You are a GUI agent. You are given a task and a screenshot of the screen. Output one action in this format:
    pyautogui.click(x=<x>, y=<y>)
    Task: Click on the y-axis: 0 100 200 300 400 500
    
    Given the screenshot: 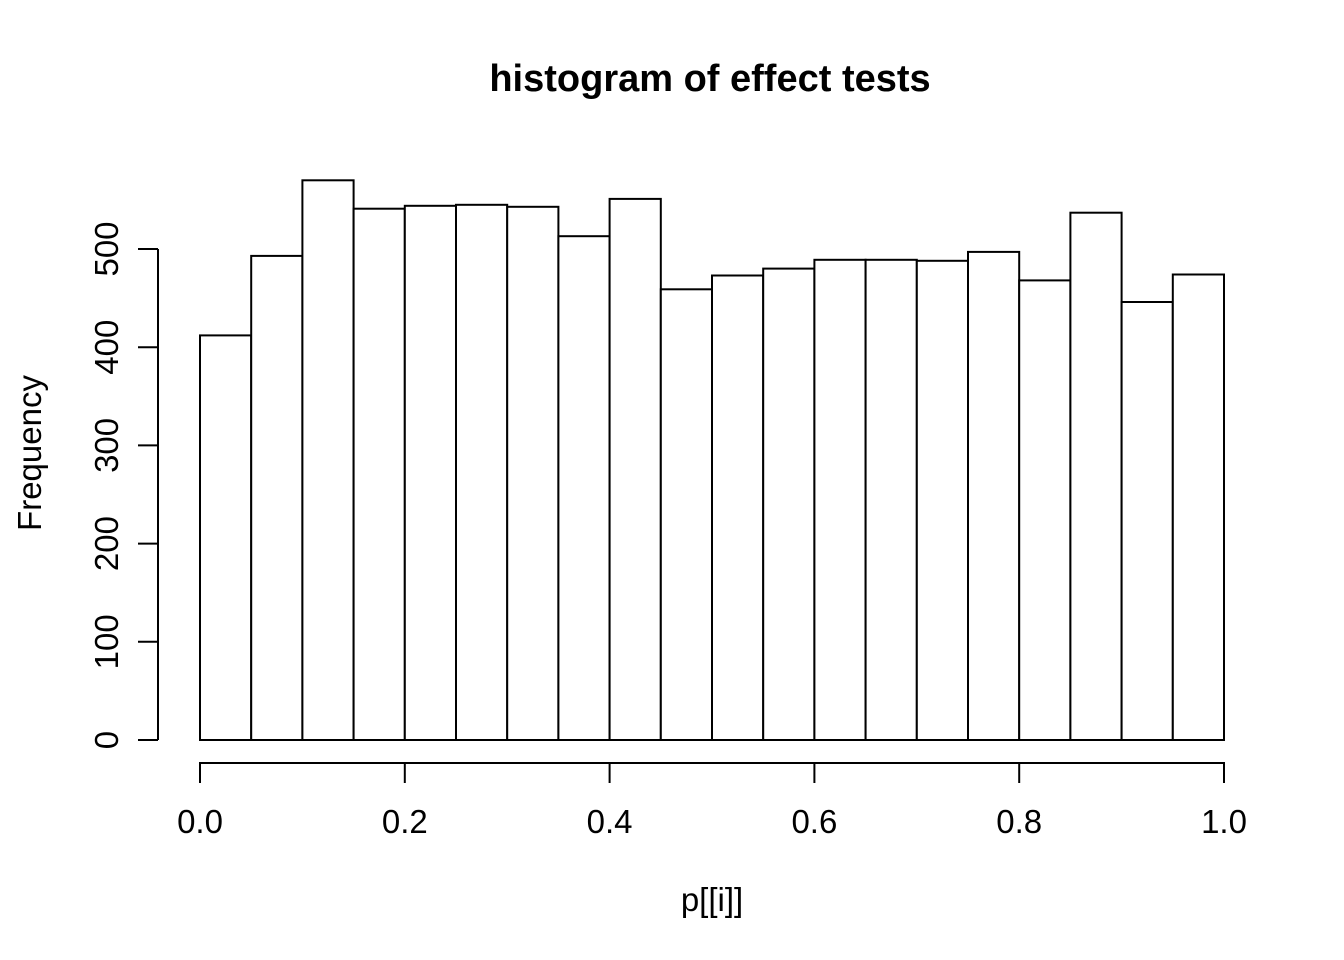 What is the action you would take?
    pyautogui.click(x=123, y=485)
    